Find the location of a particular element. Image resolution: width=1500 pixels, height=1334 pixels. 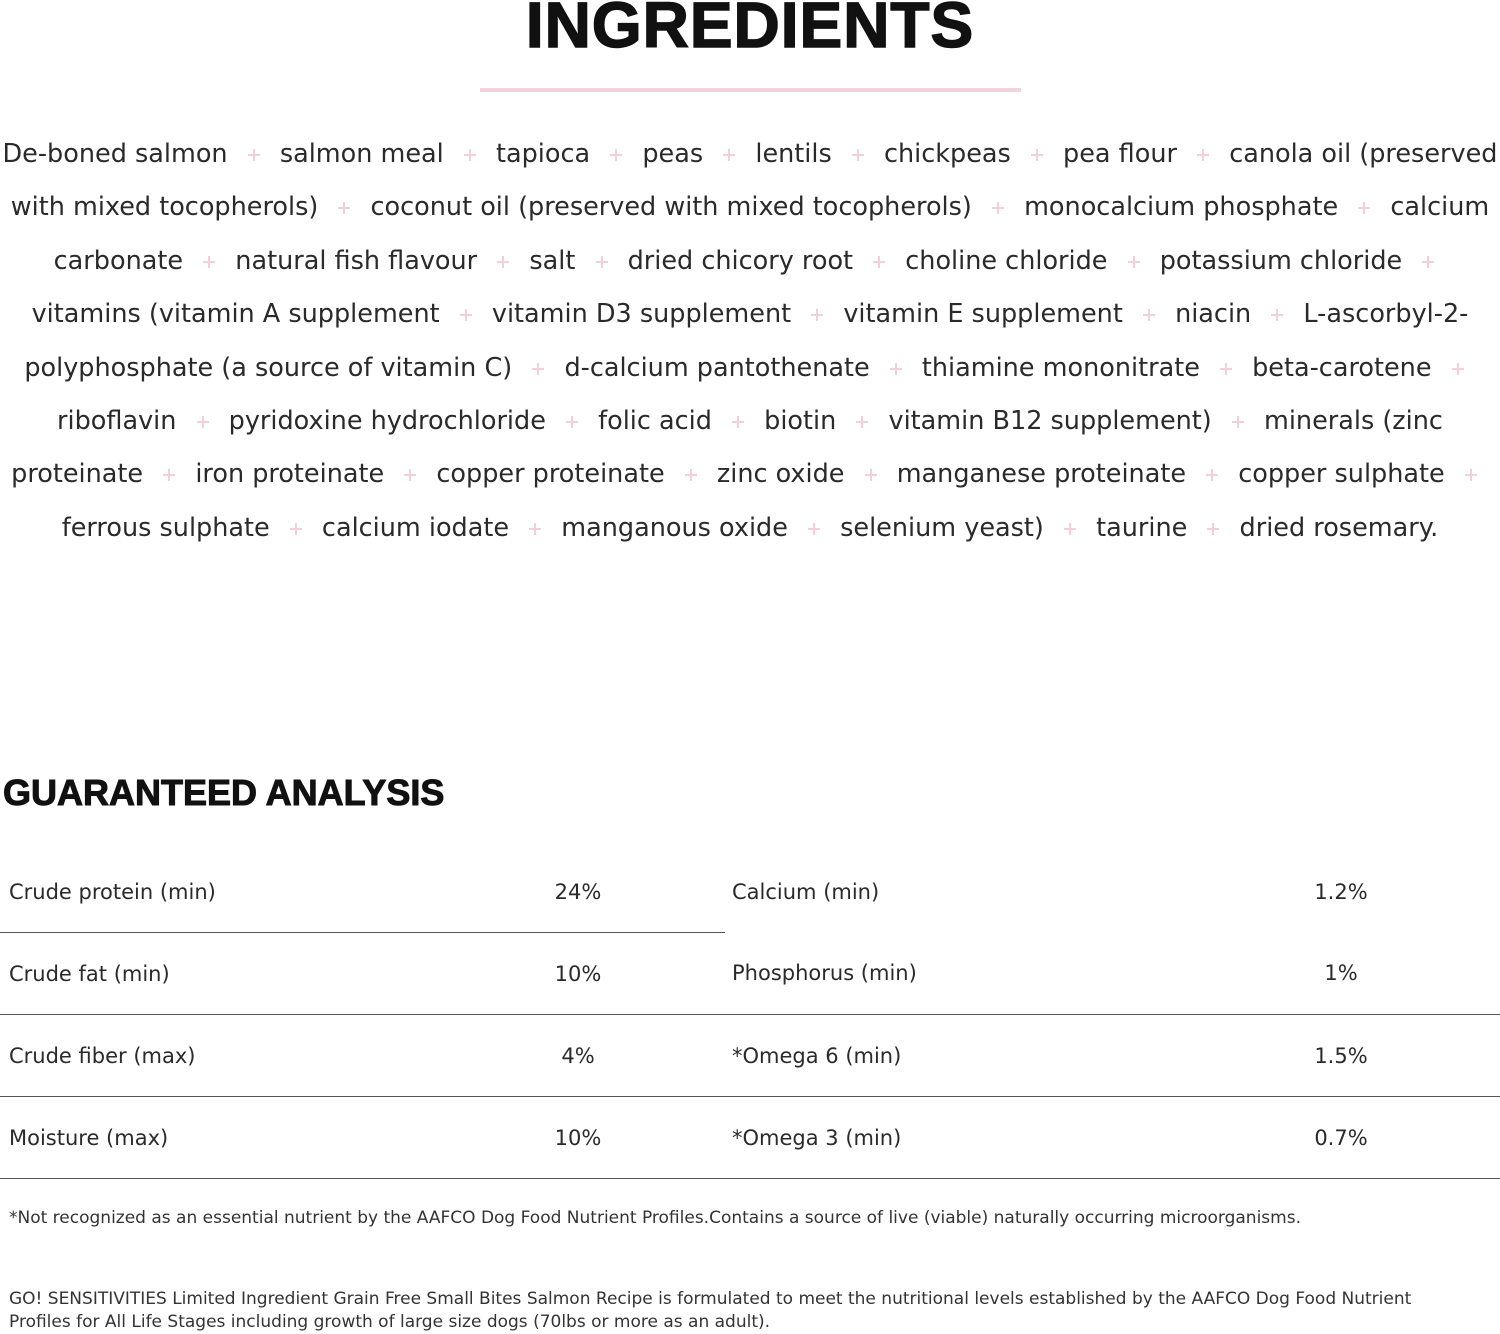

amount: 0.7% is located at coordinates (1341, 1137).